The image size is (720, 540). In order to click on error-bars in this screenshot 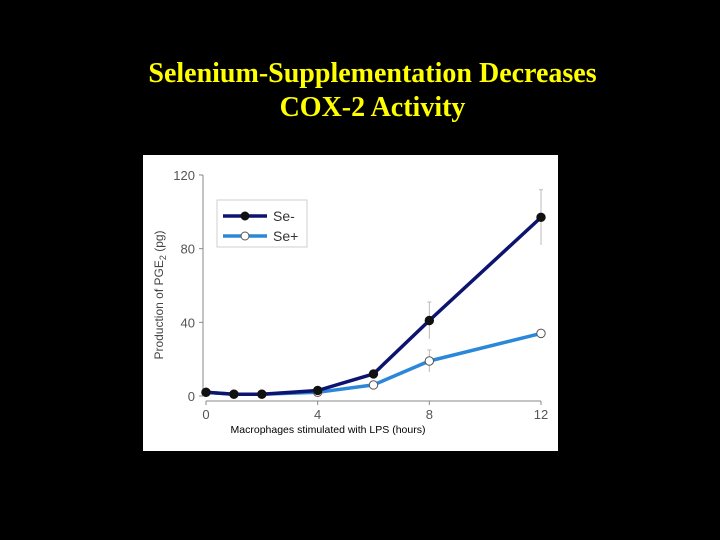, I will do `click(485, 281)`.